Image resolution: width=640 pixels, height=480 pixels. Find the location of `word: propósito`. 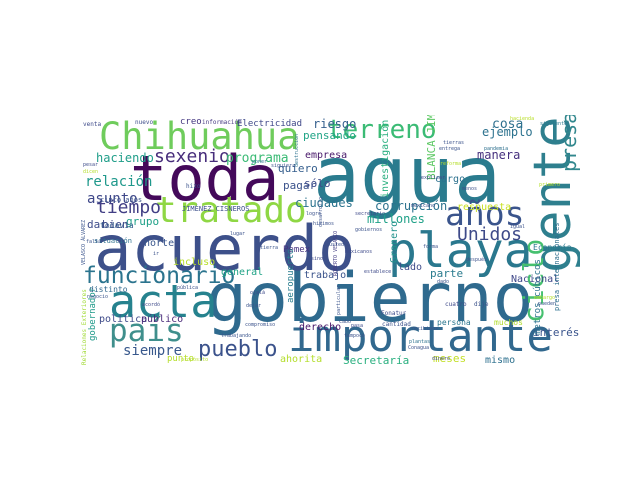

word: propósito is located at coordinates (195, 360).